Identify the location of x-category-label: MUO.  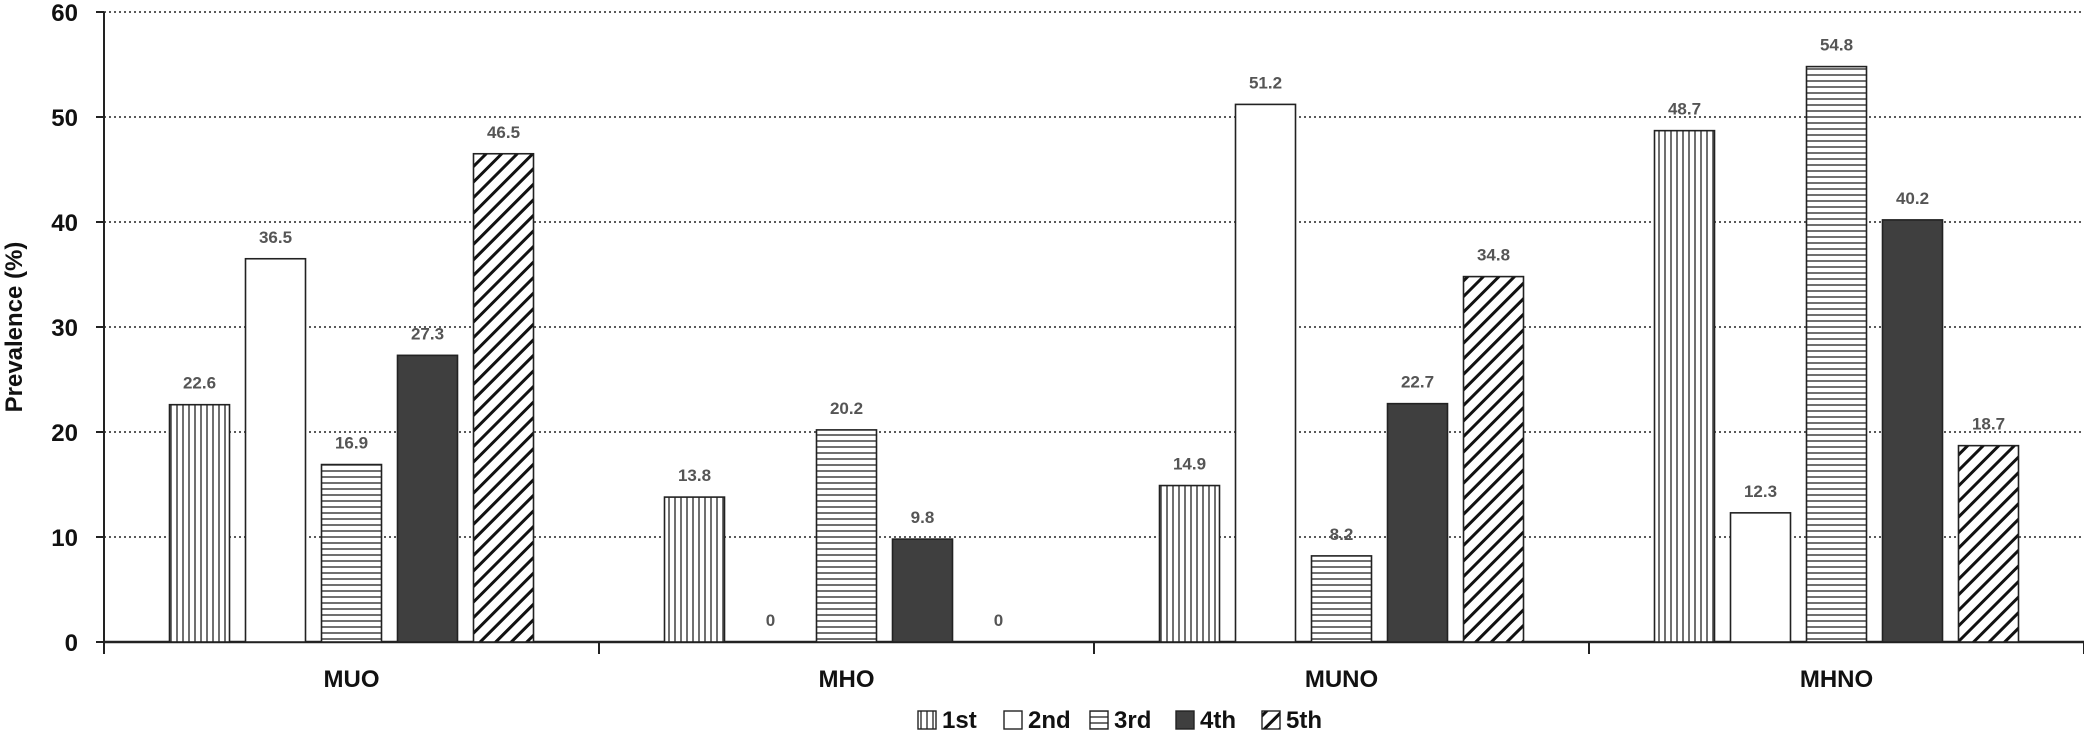
(352, 679).